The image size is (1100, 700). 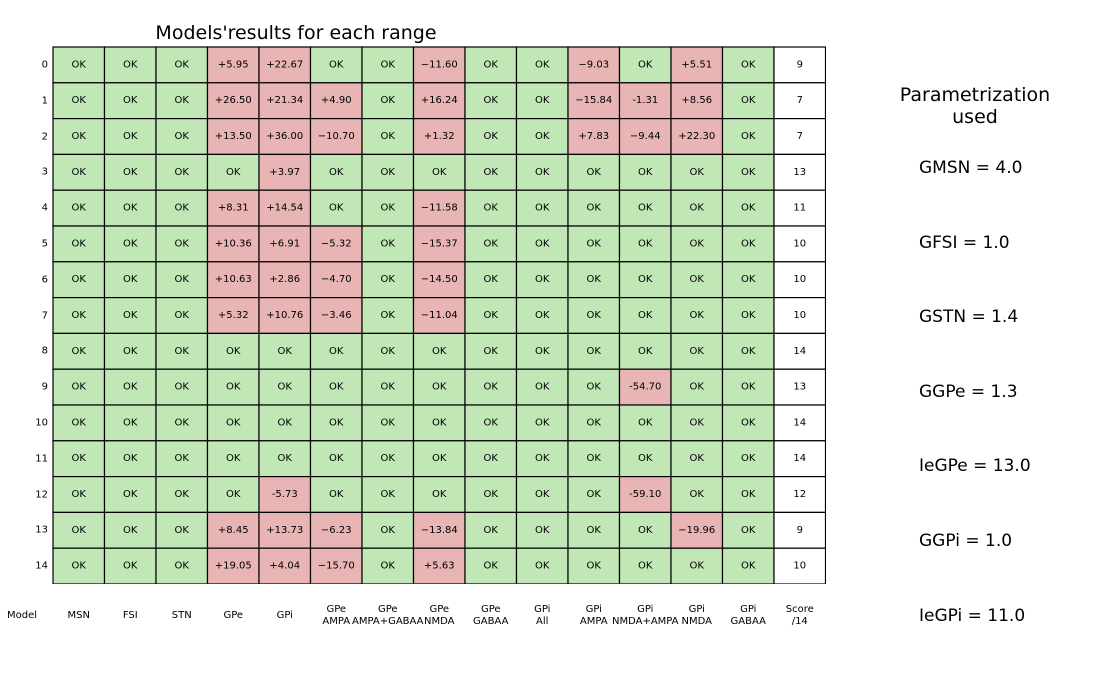 I want to click on column-header: GPi GABAA, so click(x=748, y=615).